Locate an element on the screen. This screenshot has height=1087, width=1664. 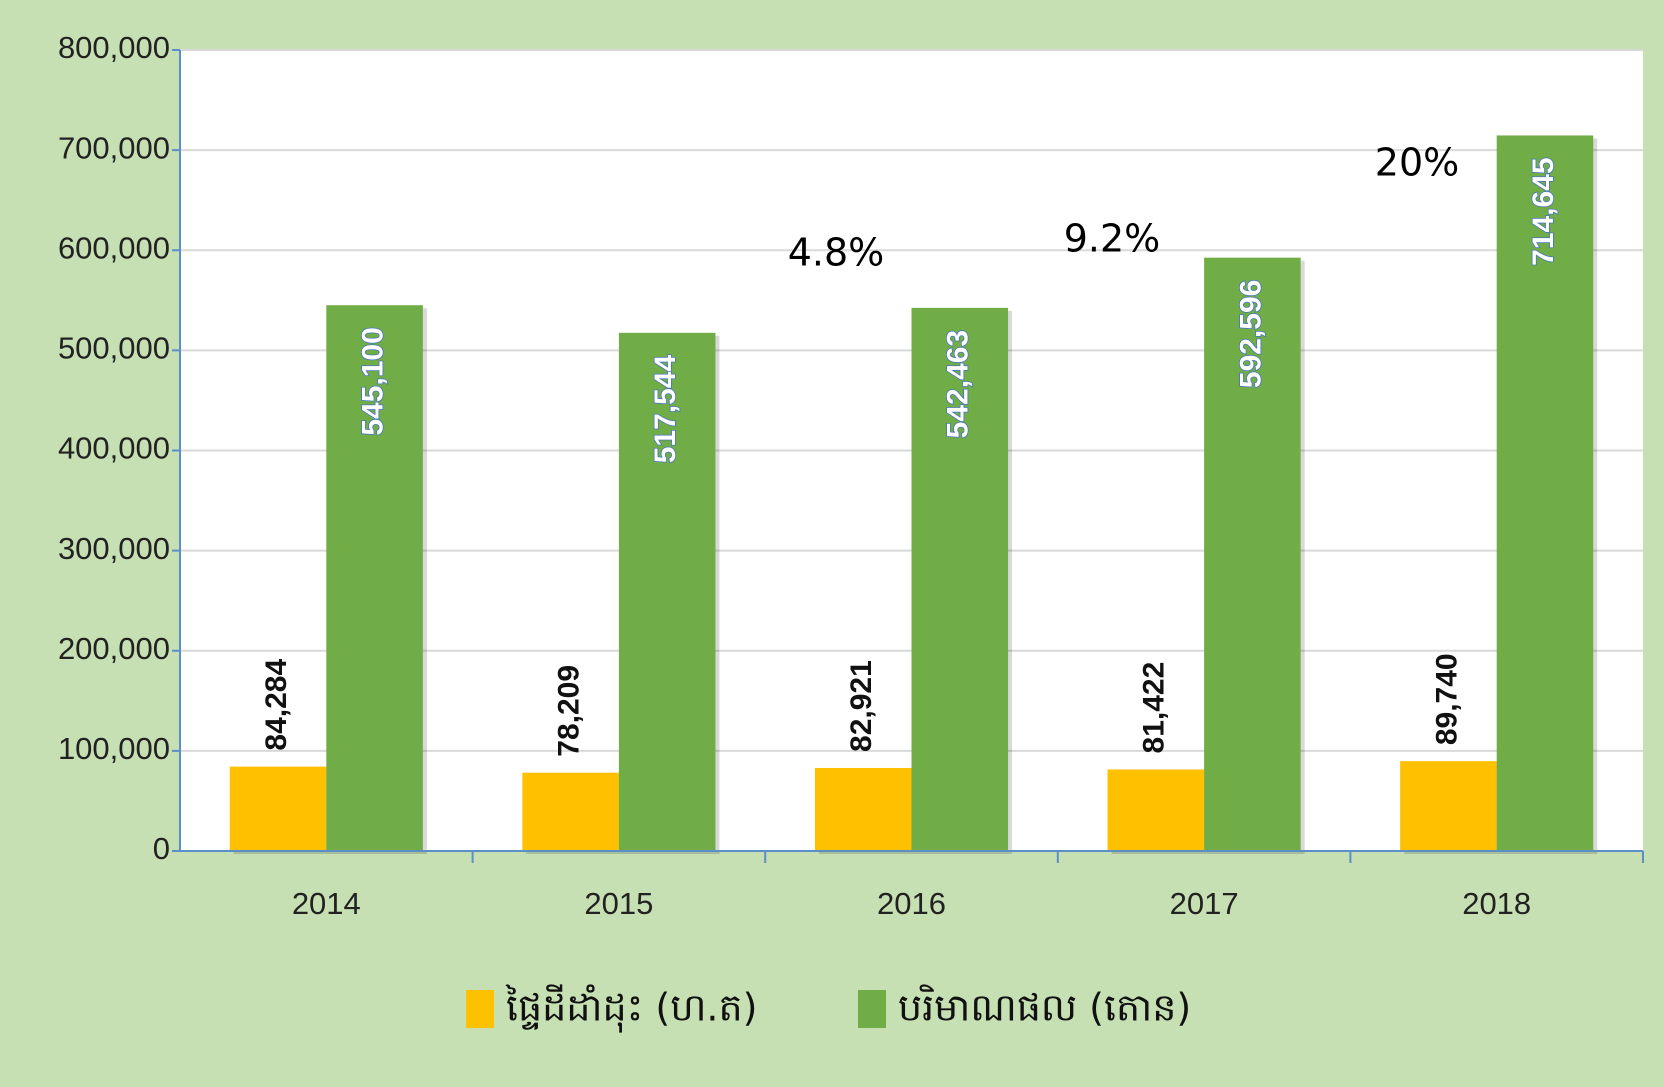
data-label: 84,284 is located at coordinates (276, 705).